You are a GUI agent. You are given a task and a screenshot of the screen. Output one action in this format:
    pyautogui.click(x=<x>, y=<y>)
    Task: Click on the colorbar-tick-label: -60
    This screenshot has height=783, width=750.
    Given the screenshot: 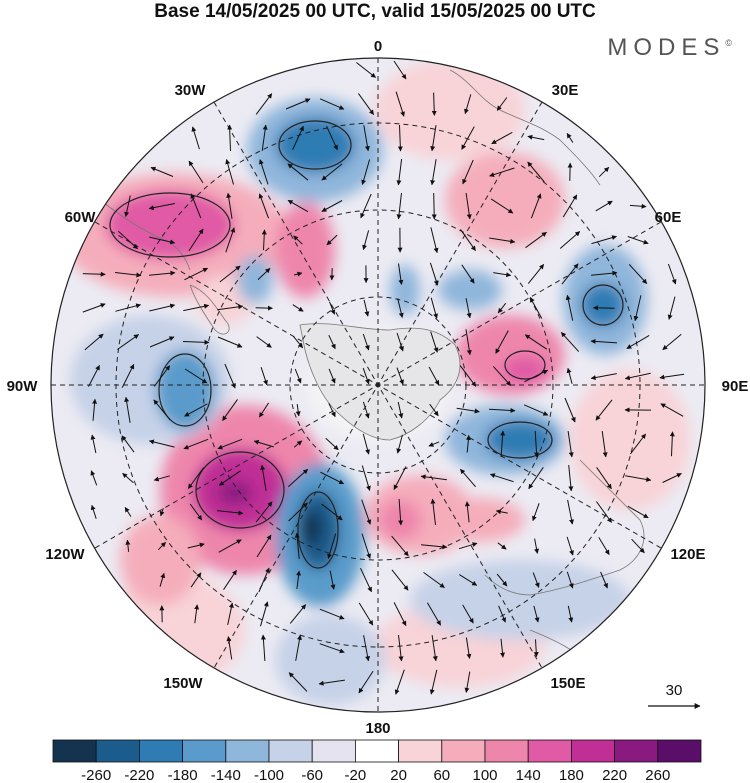 What is the action you would take?
    pyautogui.click(x=312, y=775)
    